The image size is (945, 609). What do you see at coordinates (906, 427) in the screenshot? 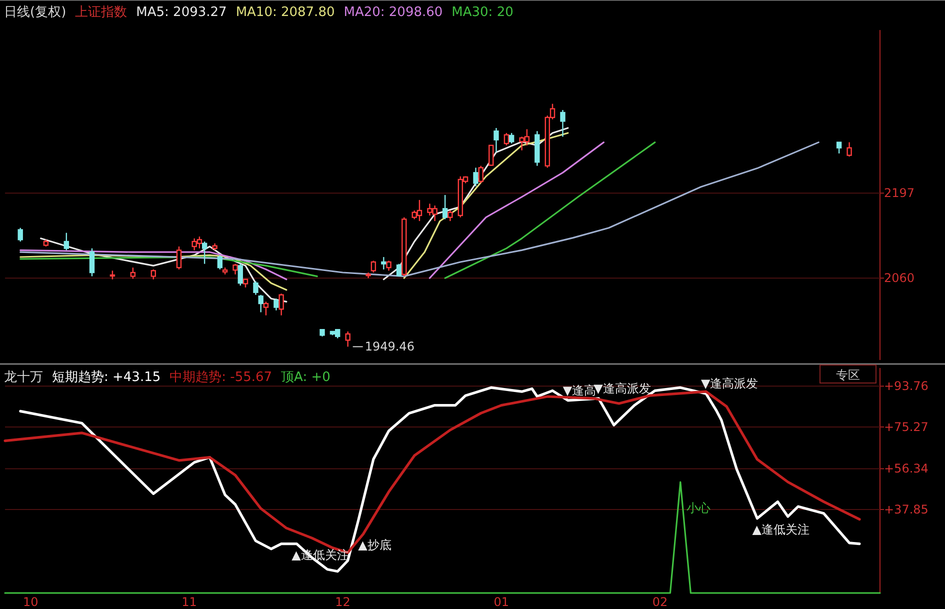
I see `y-tick-label: +75.27` at bounding box center [906, 427].